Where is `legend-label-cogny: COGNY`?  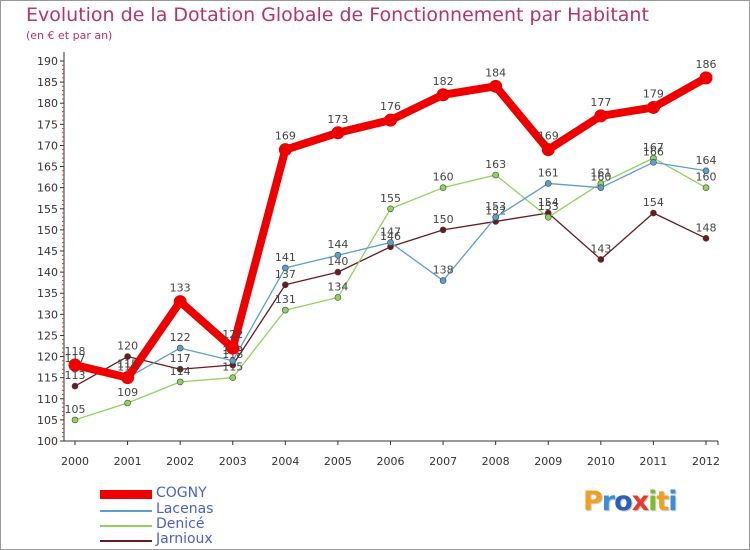
legend-label-cogny: COGNY is located at coordinates (181, 493).